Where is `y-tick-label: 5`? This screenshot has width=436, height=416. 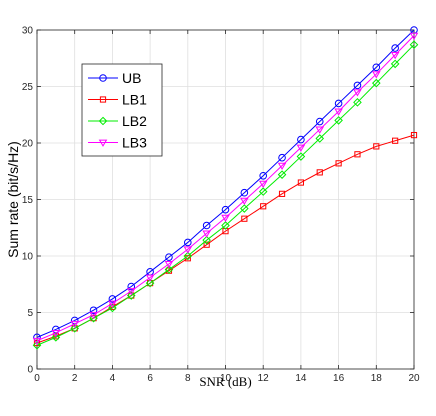
y-tick-label: 5 is located at coordinates (30, 313).